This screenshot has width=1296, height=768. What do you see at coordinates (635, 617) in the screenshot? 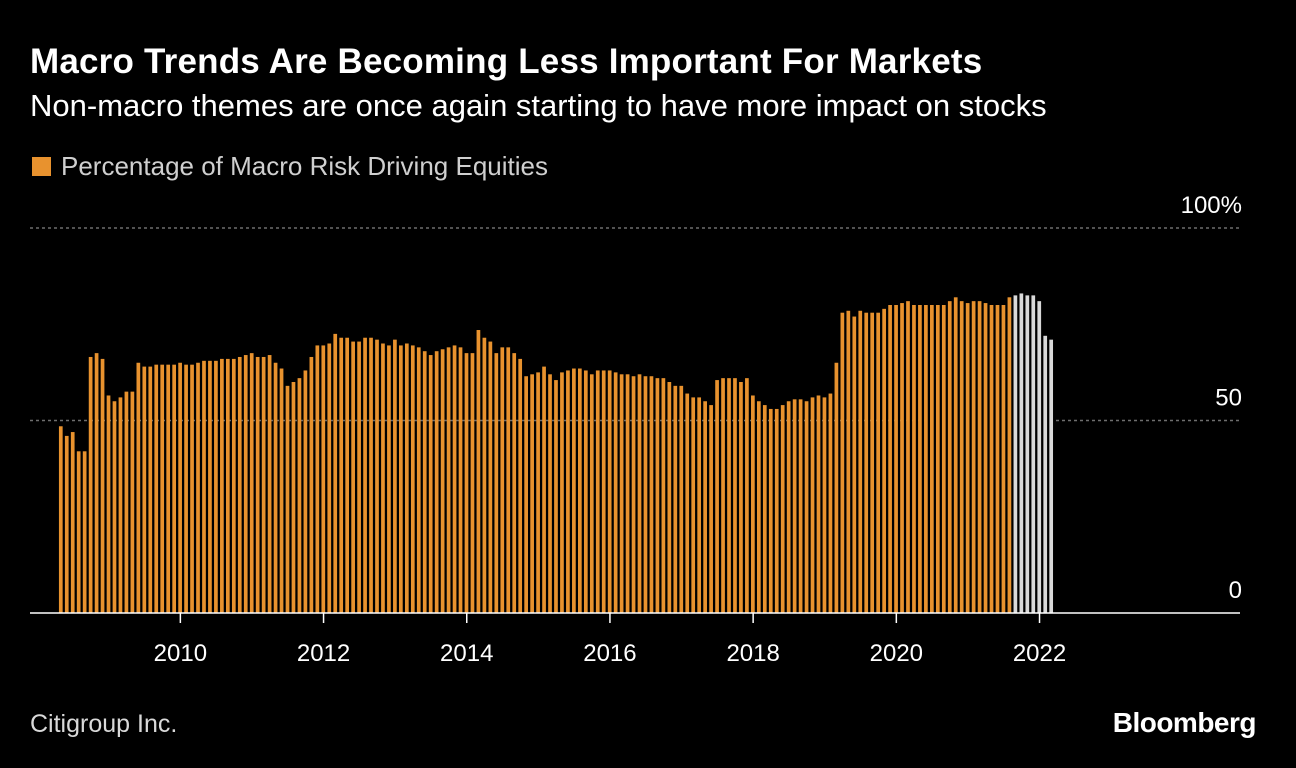
I see `x-axis` at bounding box center [635, 617].